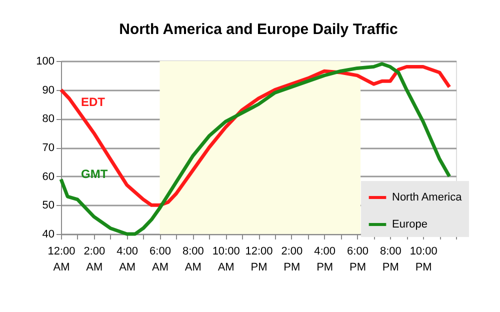 The image size is (500, 312). What do you see at coordinates (95, 260) in the screenshot?
I see `x-tick-label: 2:00 AM` at bounding box center [95, 260].